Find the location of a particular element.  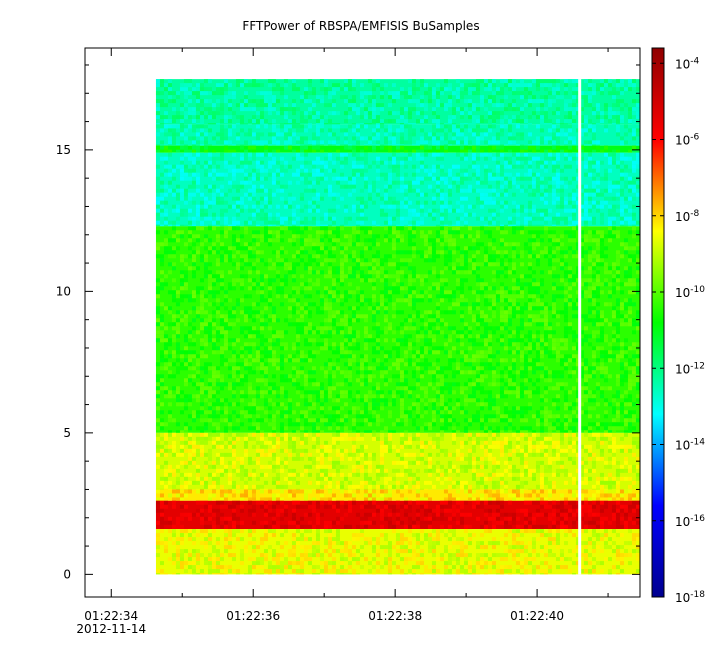

colorbar-tick-label: 10⁻¹⁰ is located at coordinates (690, 292).